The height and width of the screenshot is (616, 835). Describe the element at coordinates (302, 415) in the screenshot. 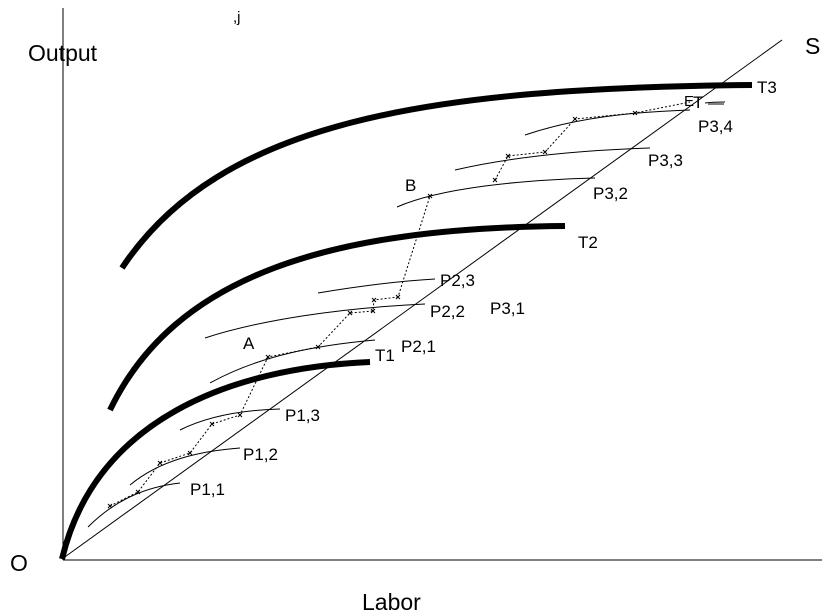

I see `p1-3-label: P1,3` at that location.